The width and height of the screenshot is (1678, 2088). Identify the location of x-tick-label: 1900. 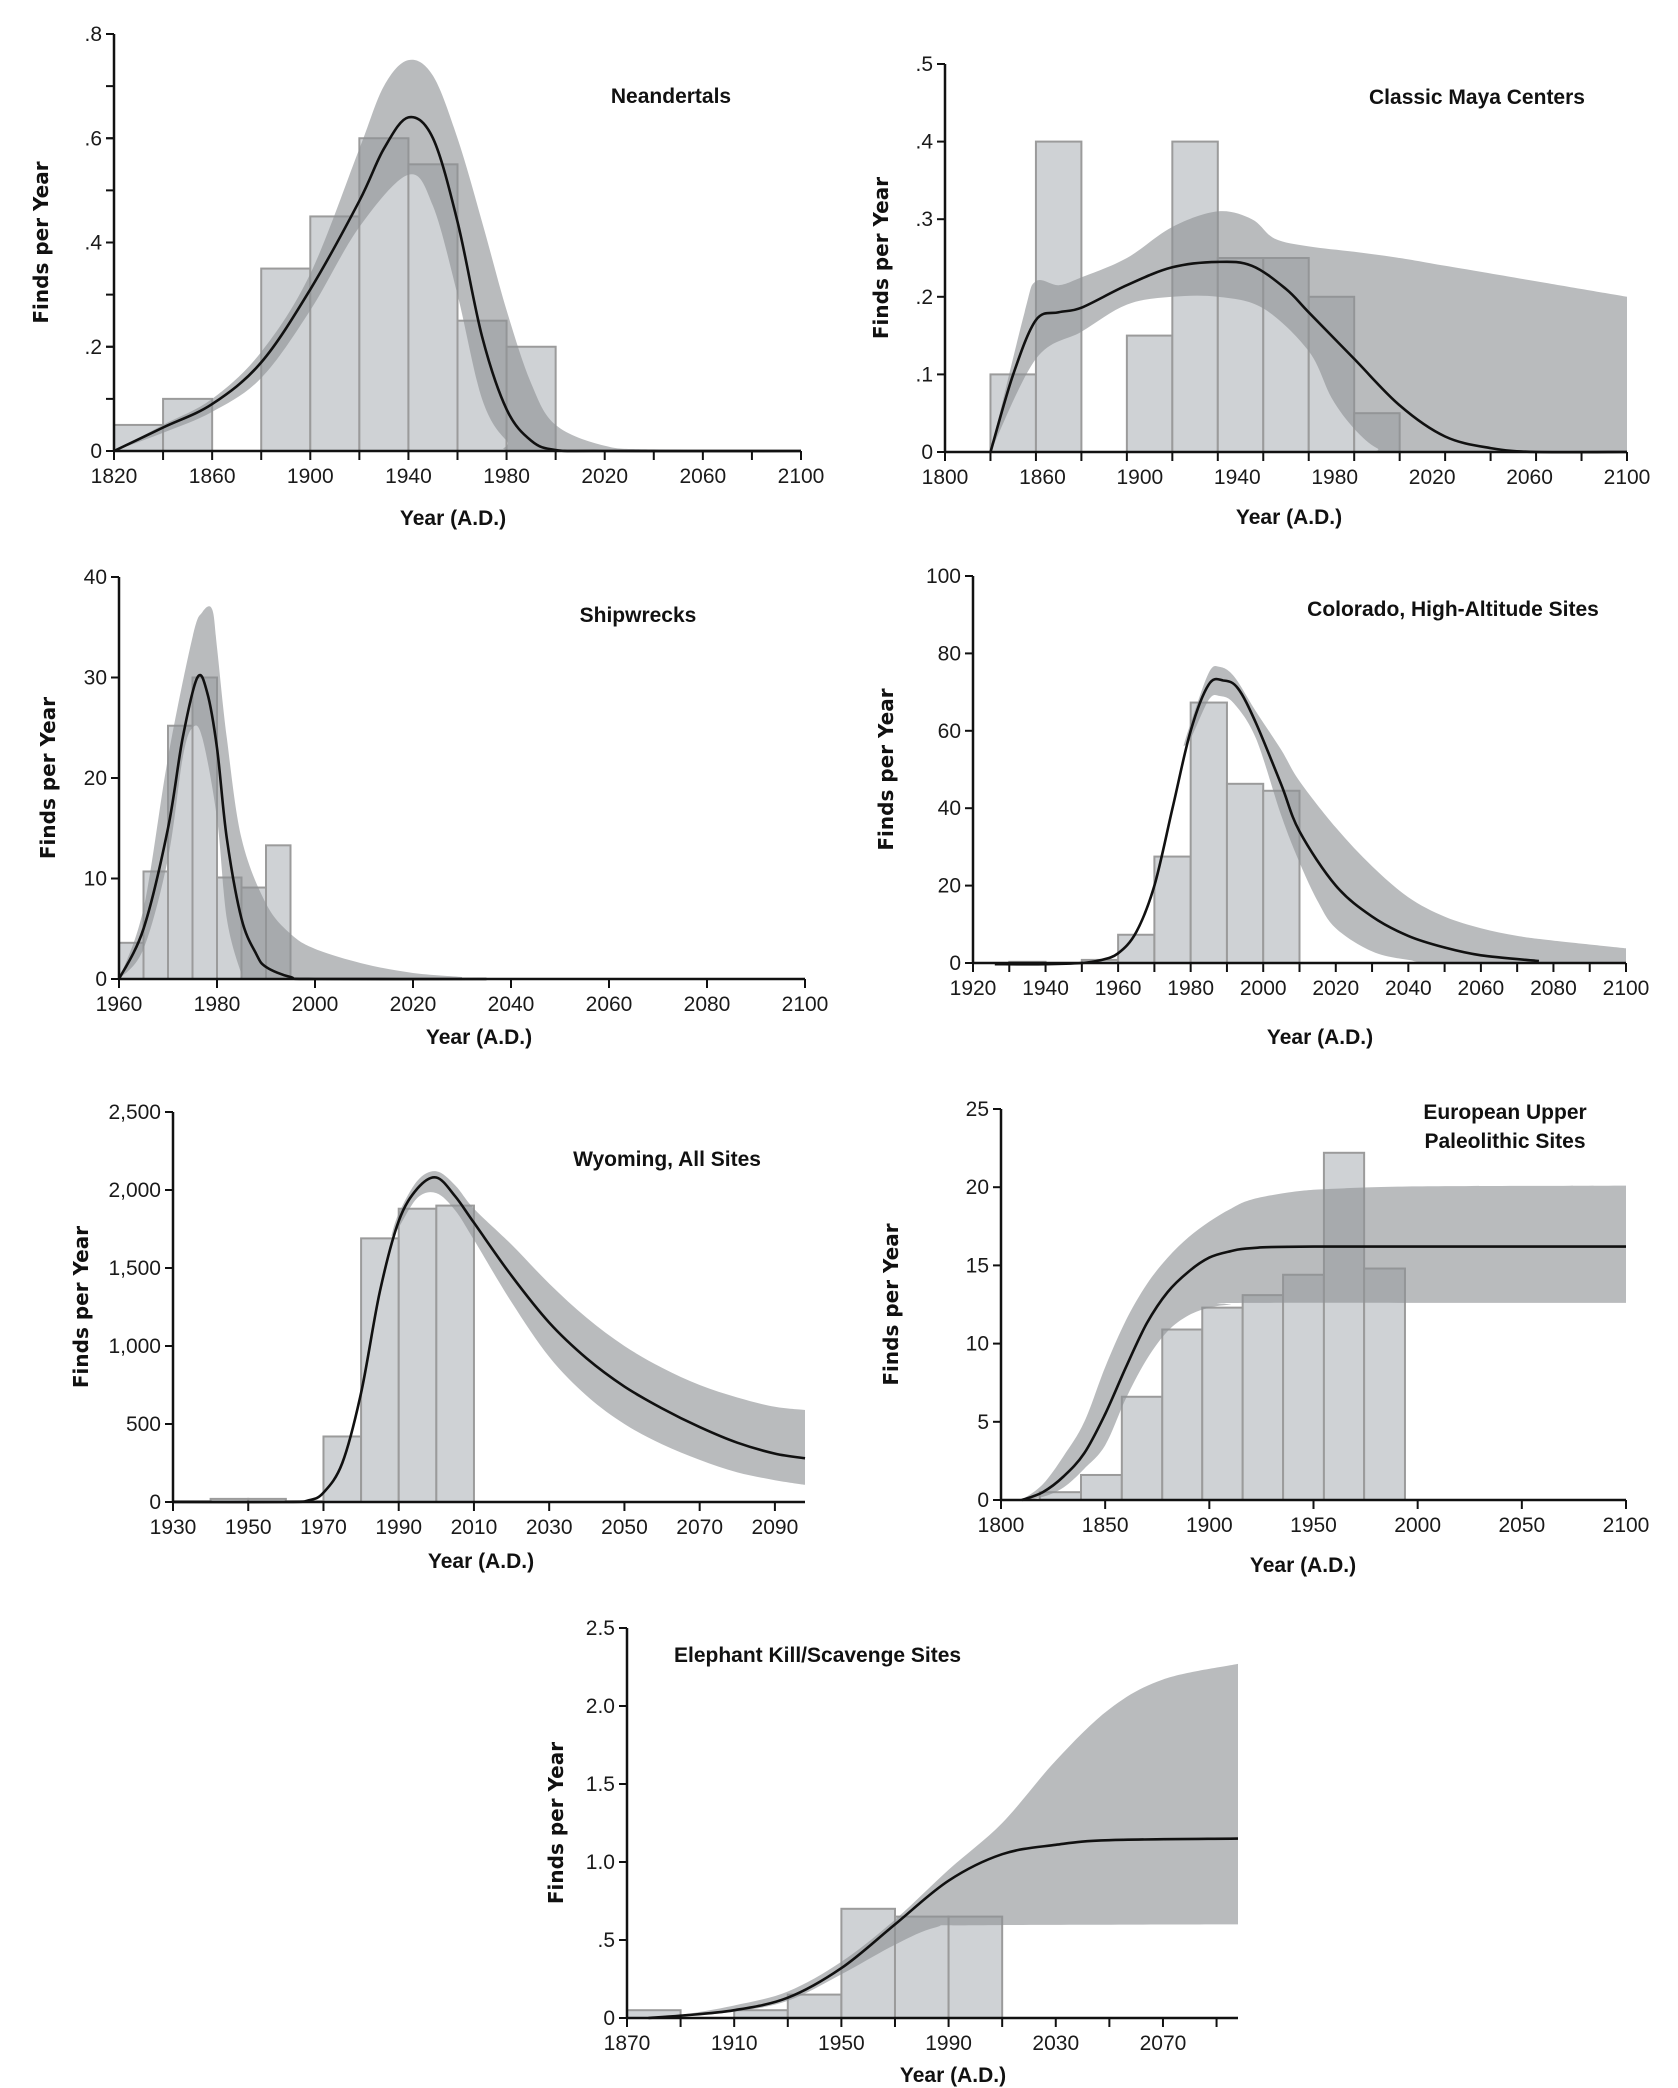
(1139, 477).